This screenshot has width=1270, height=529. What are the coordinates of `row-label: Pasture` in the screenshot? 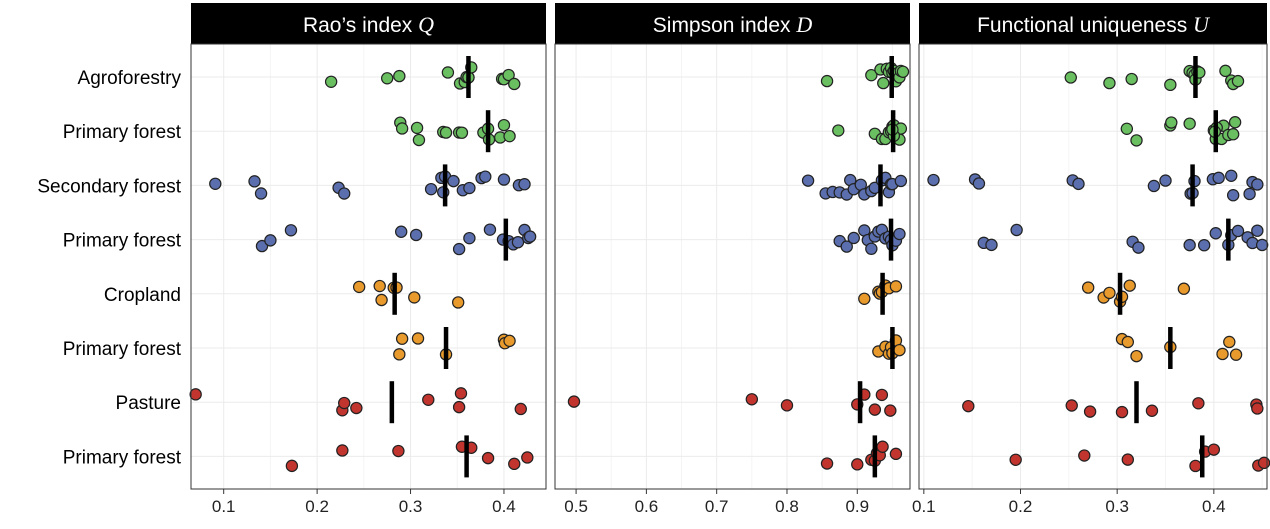 It's located at (148, 403).